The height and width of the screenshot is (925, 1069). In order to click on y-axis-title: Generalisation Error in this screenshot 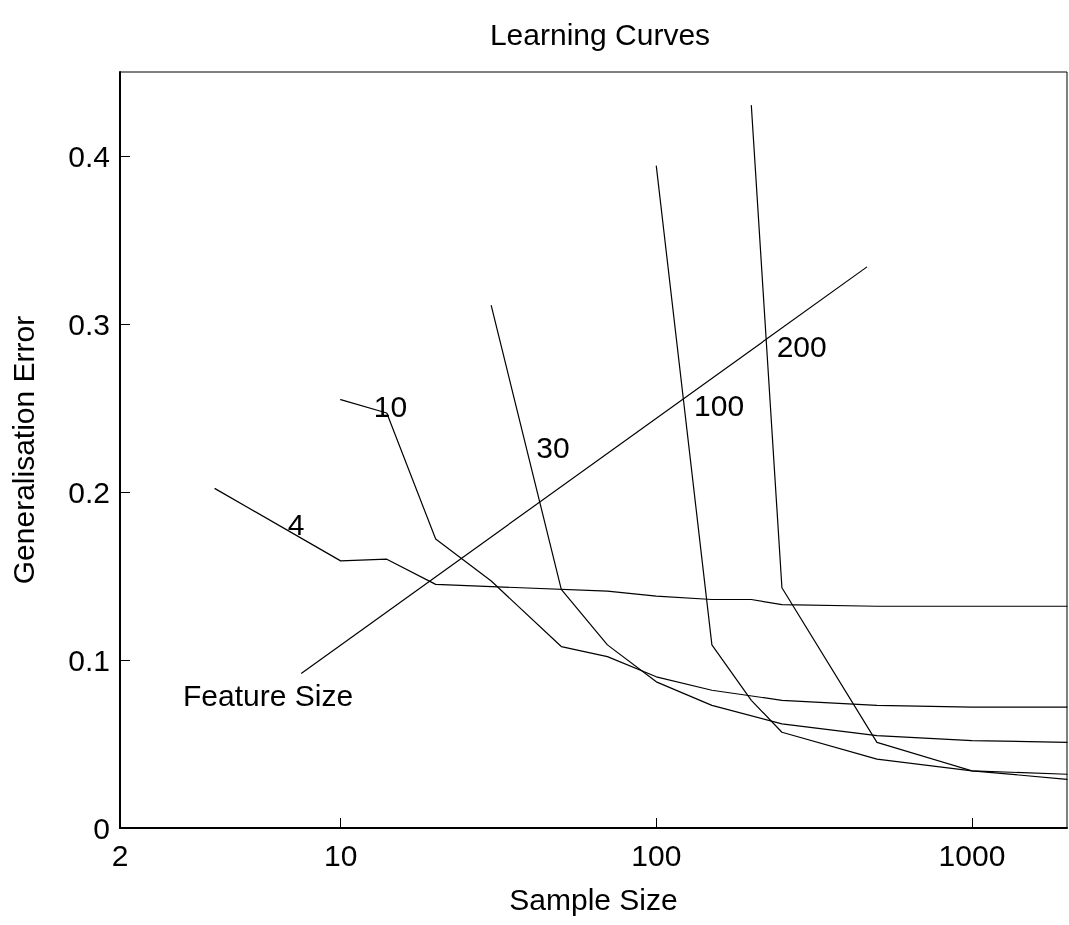, I will do `click(23, 450)`.